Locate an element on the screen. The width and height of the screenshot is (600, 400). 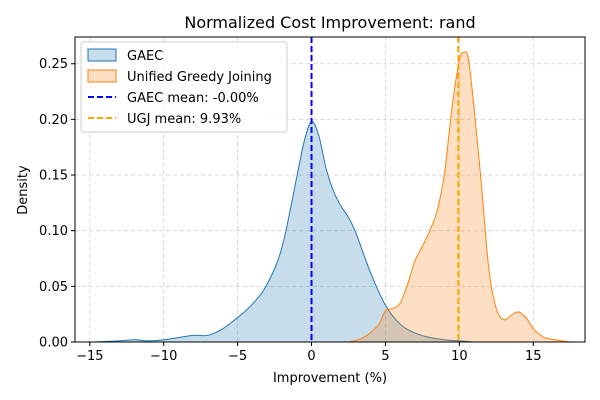
y-tick-label-0: 0.00 is located at coordinates (53, 343).